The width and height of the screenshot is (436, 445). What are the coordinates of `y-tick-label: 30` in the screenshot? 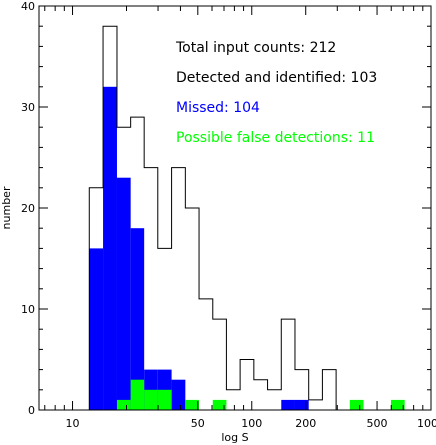 It's located at (28, 107).